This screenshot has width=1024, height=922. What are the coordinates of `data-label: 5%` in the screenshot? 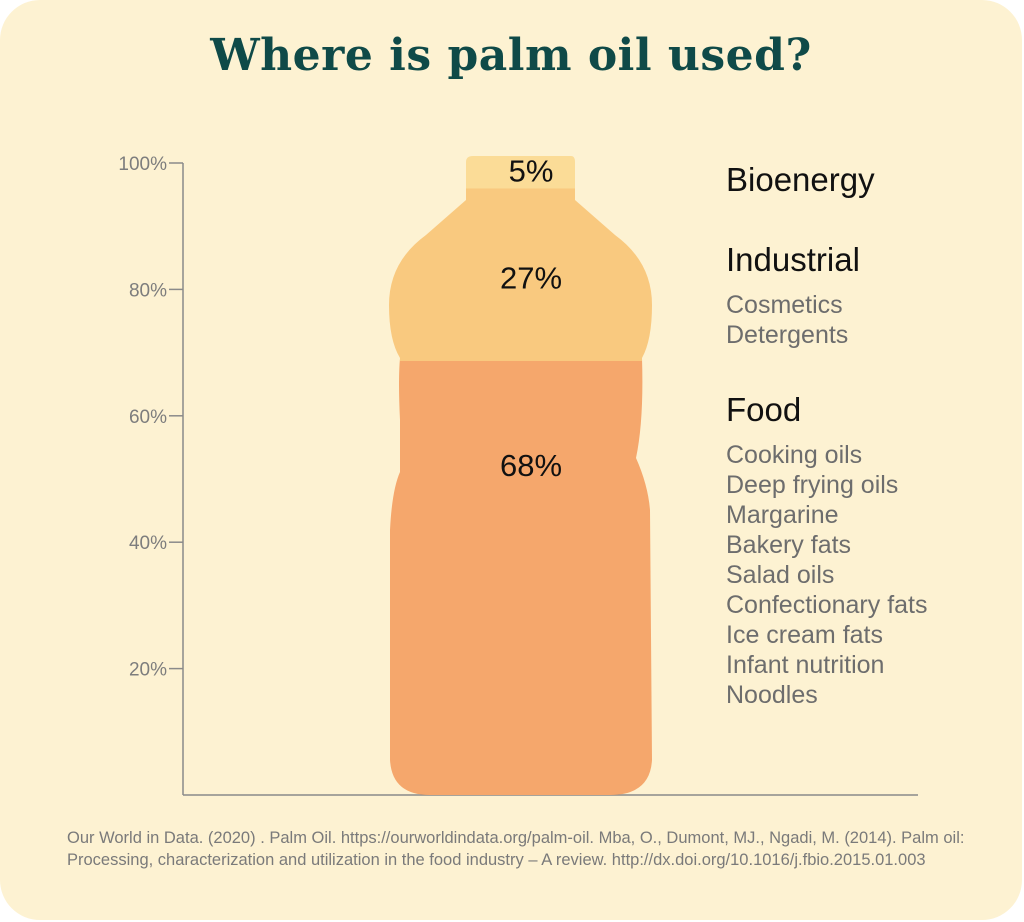 It's located at (531, 170).